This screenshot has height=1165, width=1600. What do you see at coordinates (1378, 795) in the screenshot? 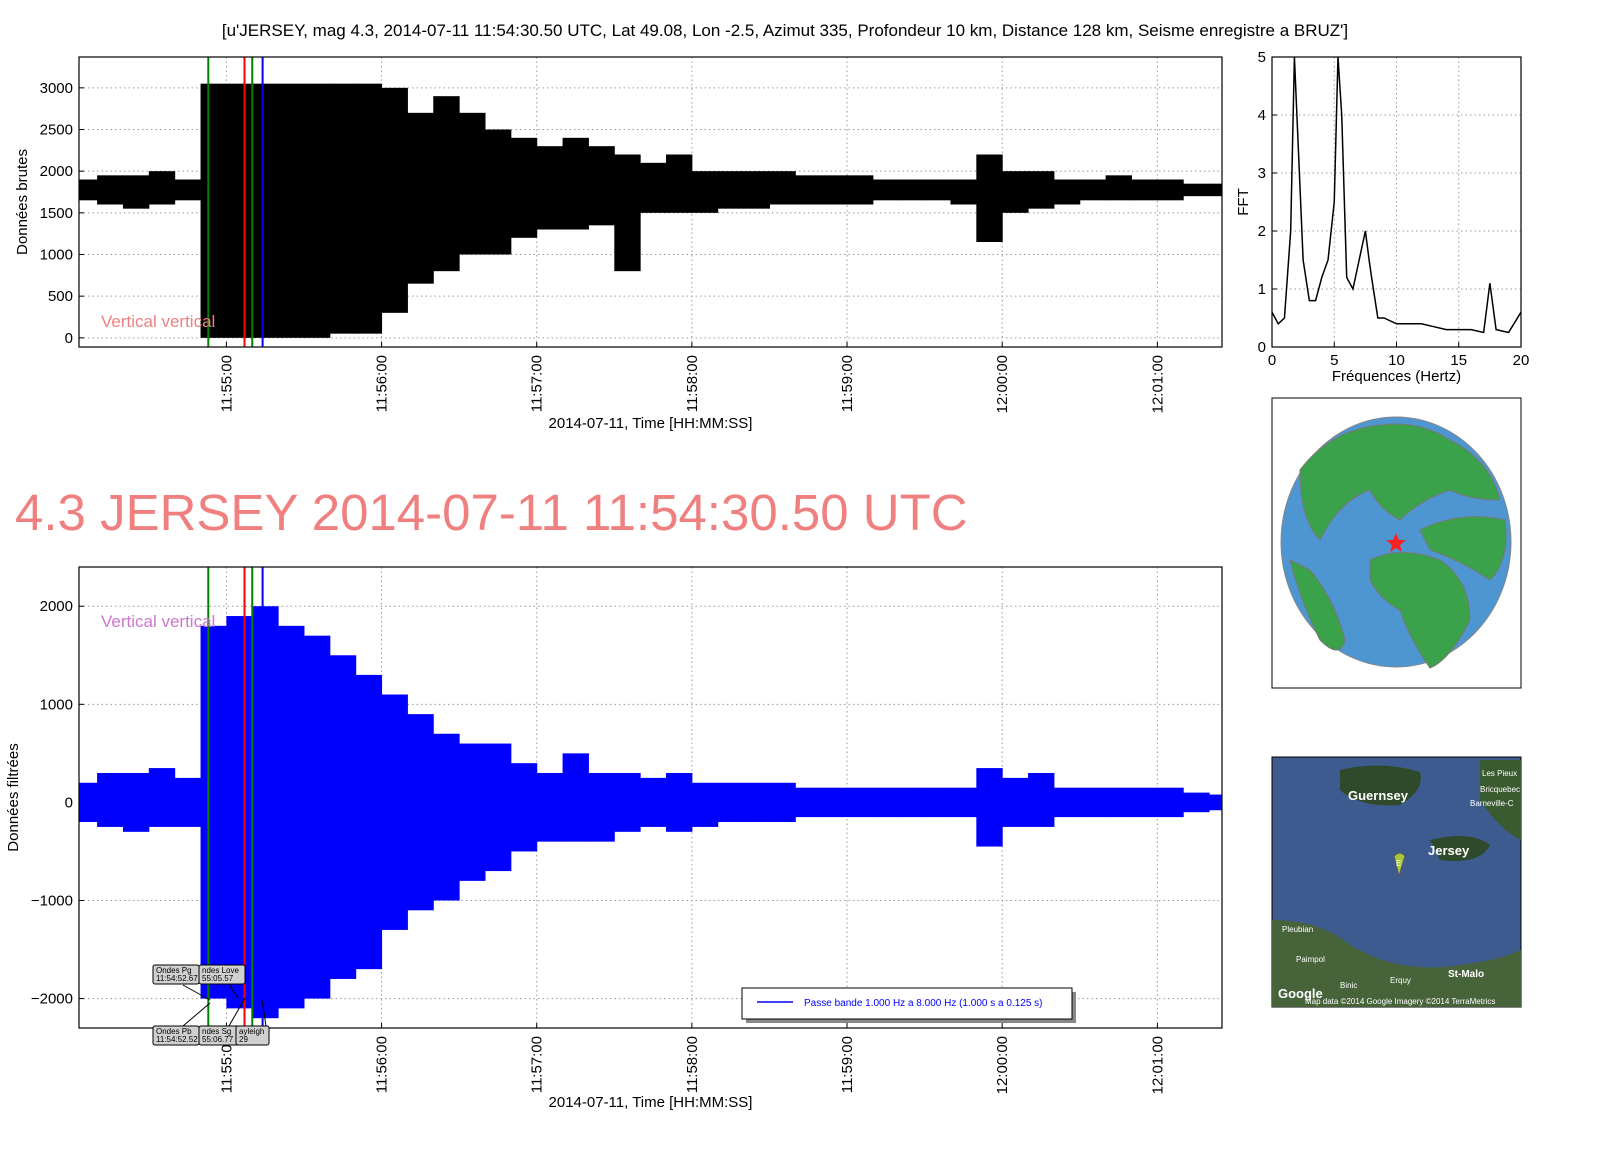
I see `map-label: Guernsey` at bounding box center [1378, 795].